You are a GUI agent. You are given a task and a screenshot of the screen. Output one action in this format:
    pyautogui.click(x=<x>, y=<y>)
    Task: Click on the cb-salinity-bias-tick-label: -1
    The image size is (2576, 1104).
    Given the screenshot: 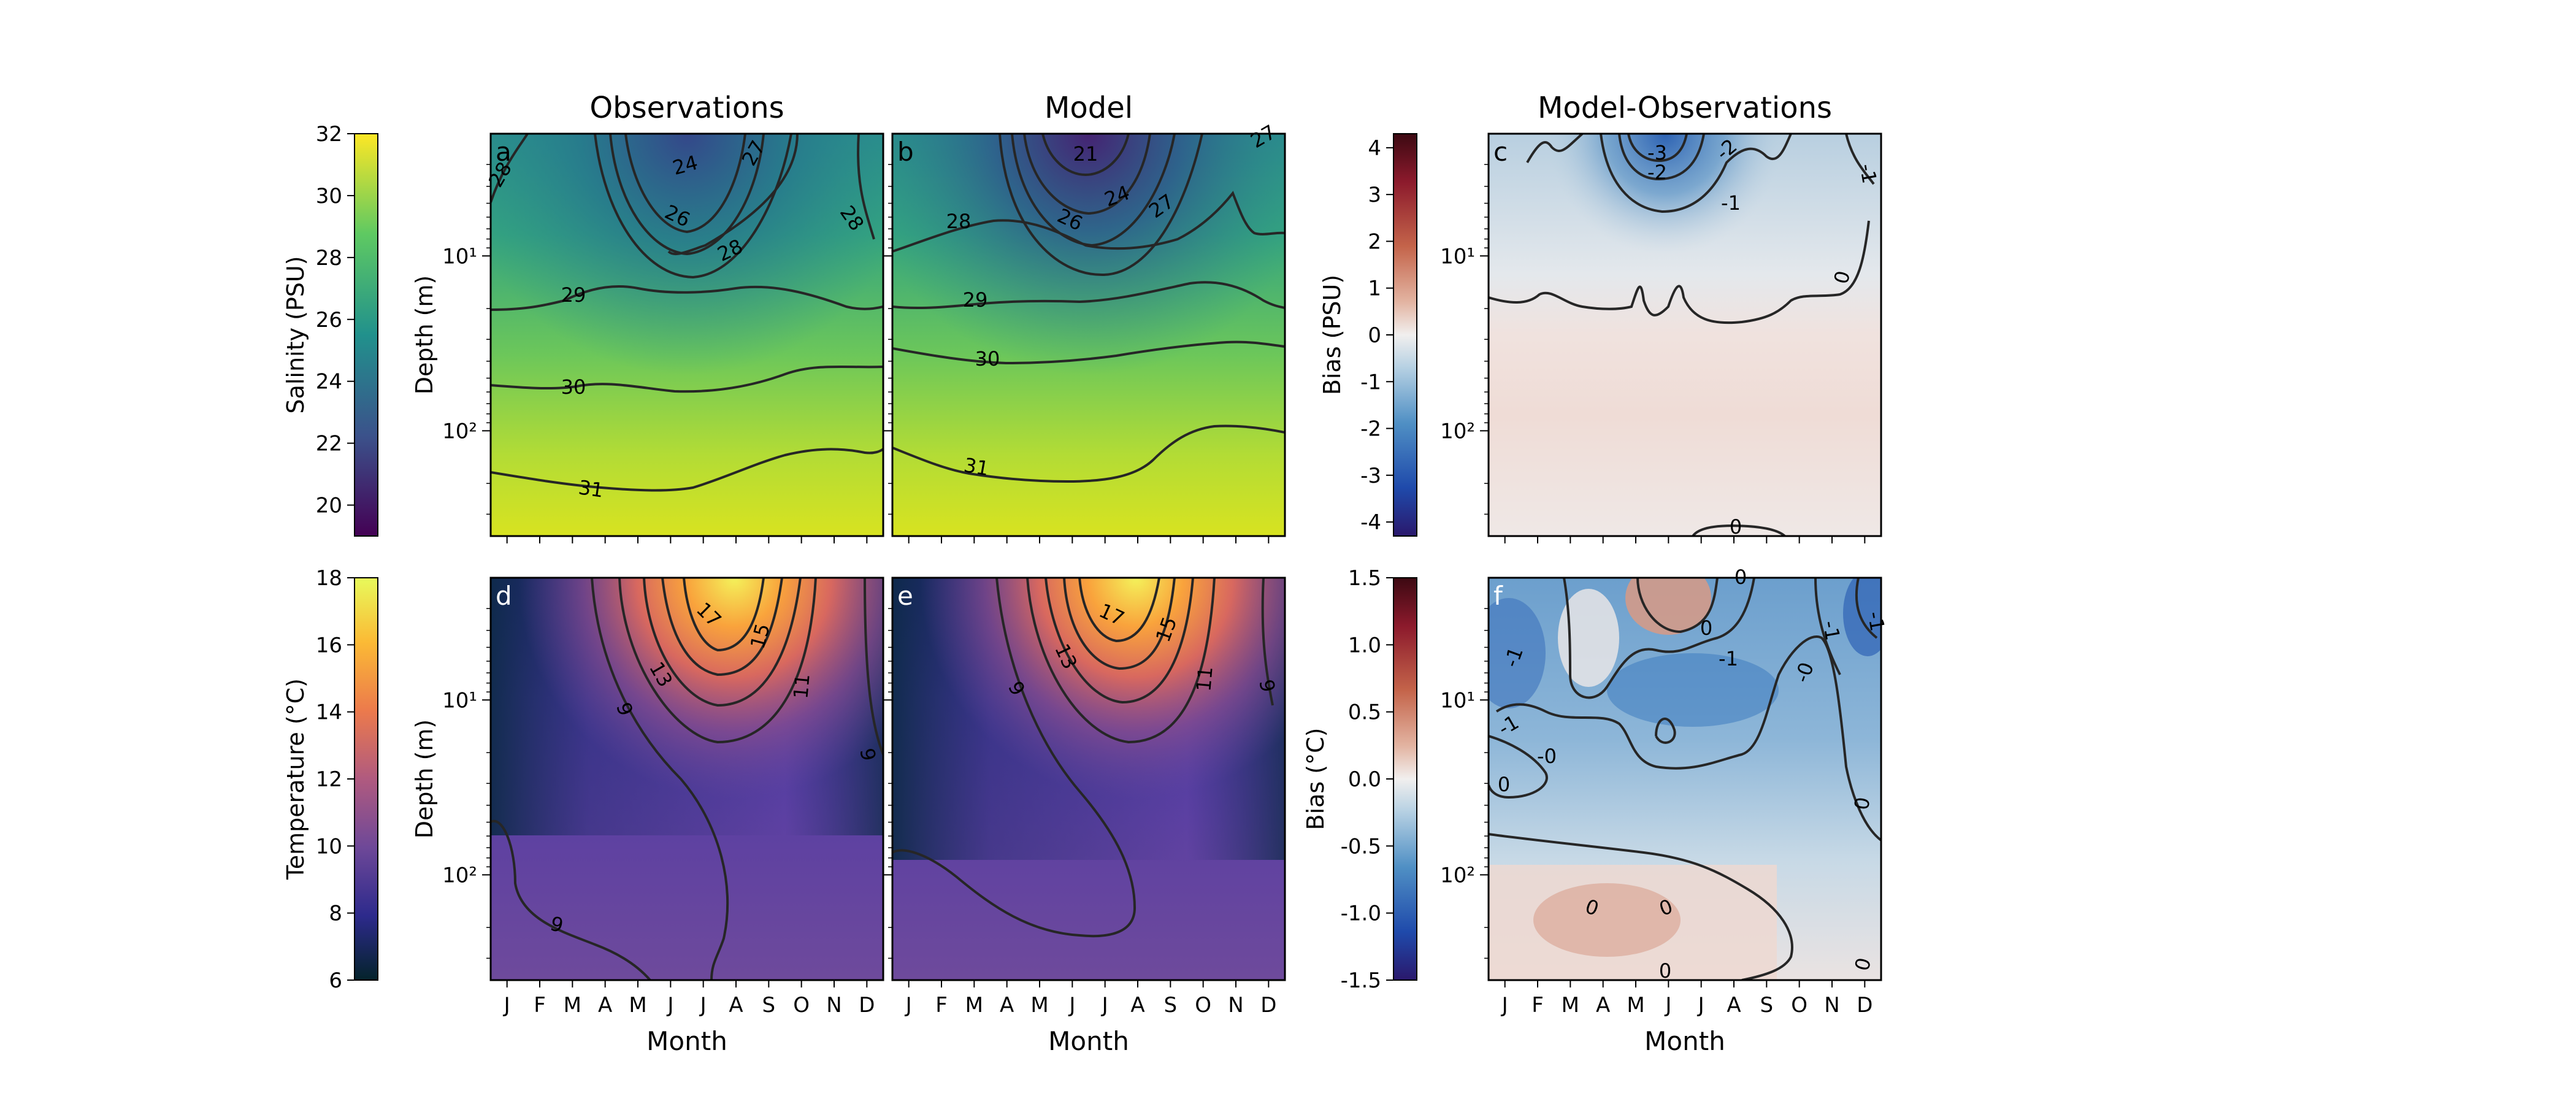 What is the action you would take?
    pyautogui.click(x=1370, y=382)
    